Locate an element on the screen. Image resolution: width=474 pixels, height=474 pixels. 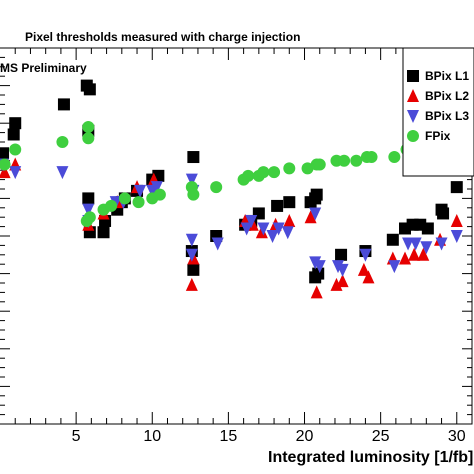
x-tick-label: 30 is located at coordinates (457, 436).